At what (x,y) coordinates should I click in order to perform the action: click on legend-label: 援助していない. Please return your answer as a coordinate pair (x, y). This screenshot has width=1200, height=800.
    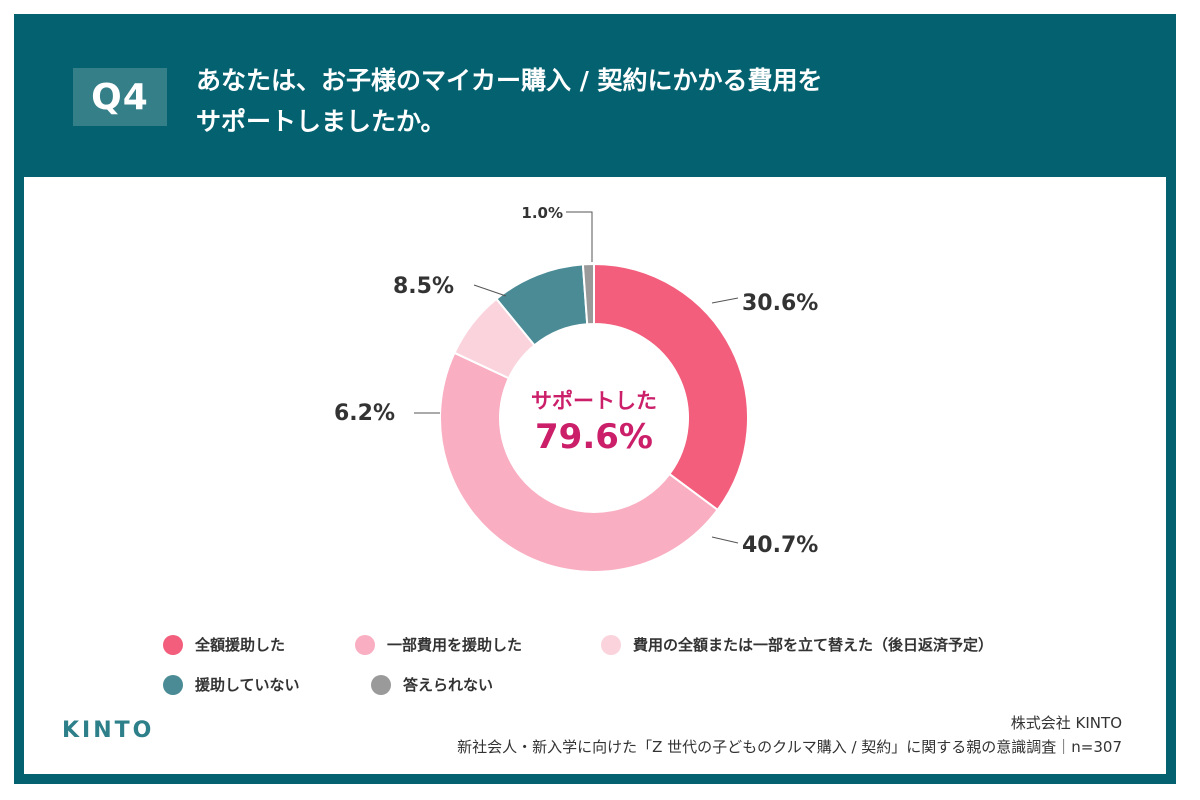
    Looking at the image, I should click on (247, 685).